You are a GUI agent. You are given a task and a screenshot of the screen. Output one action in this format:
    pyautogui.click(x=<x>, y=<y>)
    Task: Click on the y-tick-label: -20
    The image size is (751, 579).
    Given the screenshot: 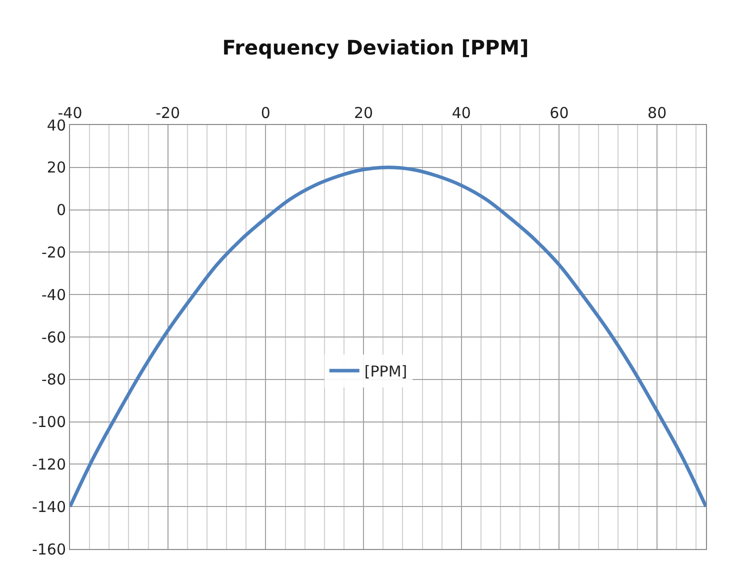 What is the action you would take?
    pyautogui.click(x=54, y=252)
    